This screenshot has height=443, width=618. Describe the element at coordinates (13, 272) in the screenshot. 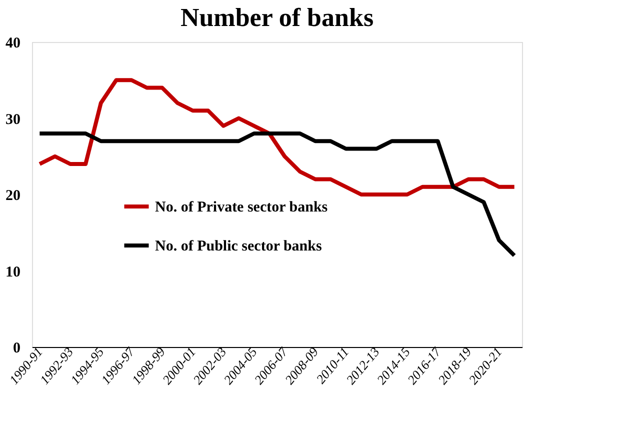

I see `y-tick-label: 10` at that location.